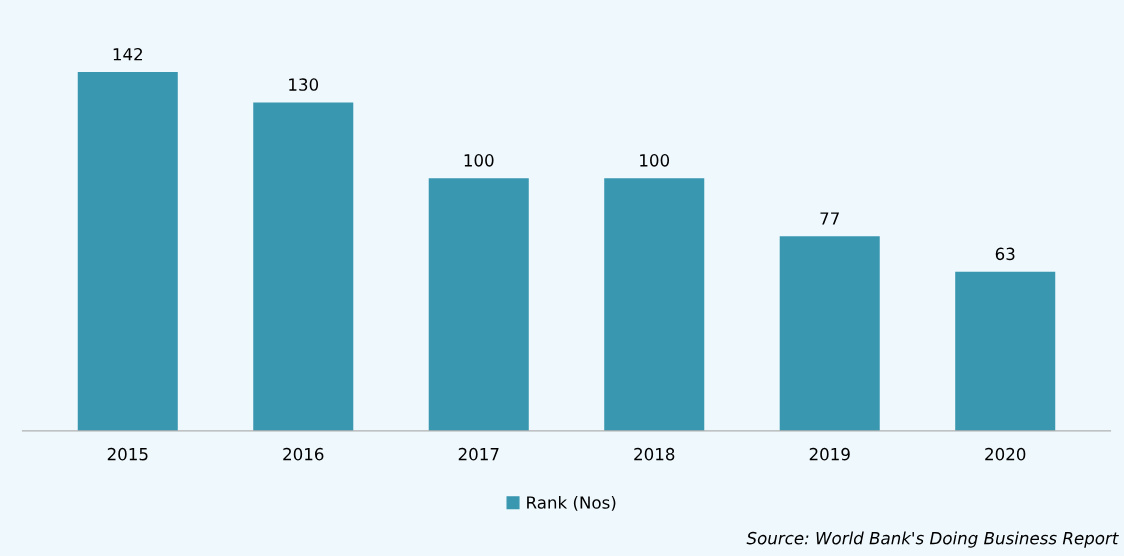  Describe the element at coordinates (571, 503) in the screenshot. I see `legend-label: Rank (Nos)` at that location.